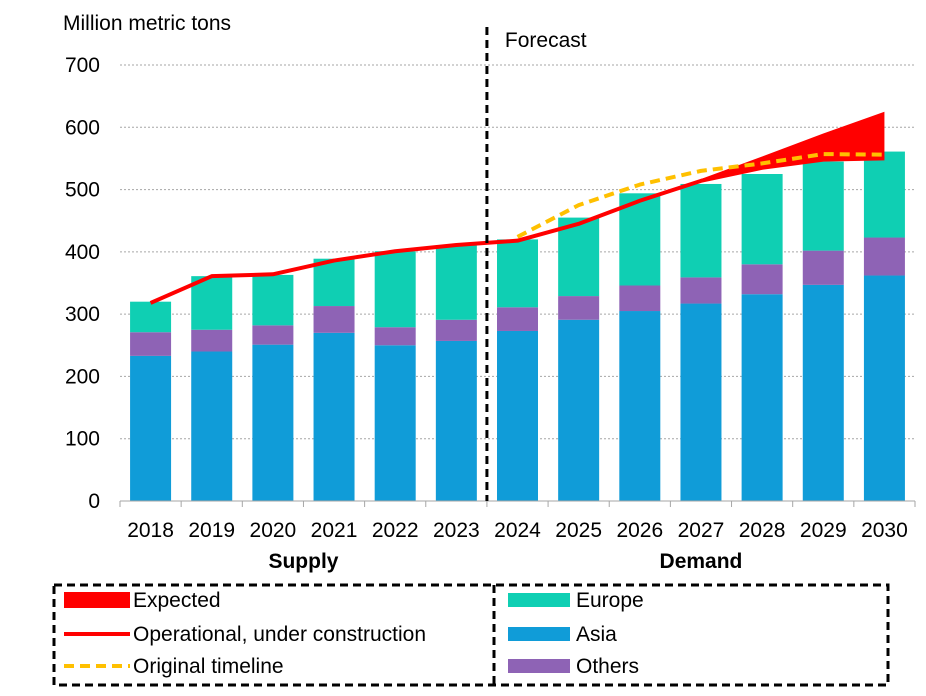  I want to click on x-tick-label: 2028, so click(762, 530).